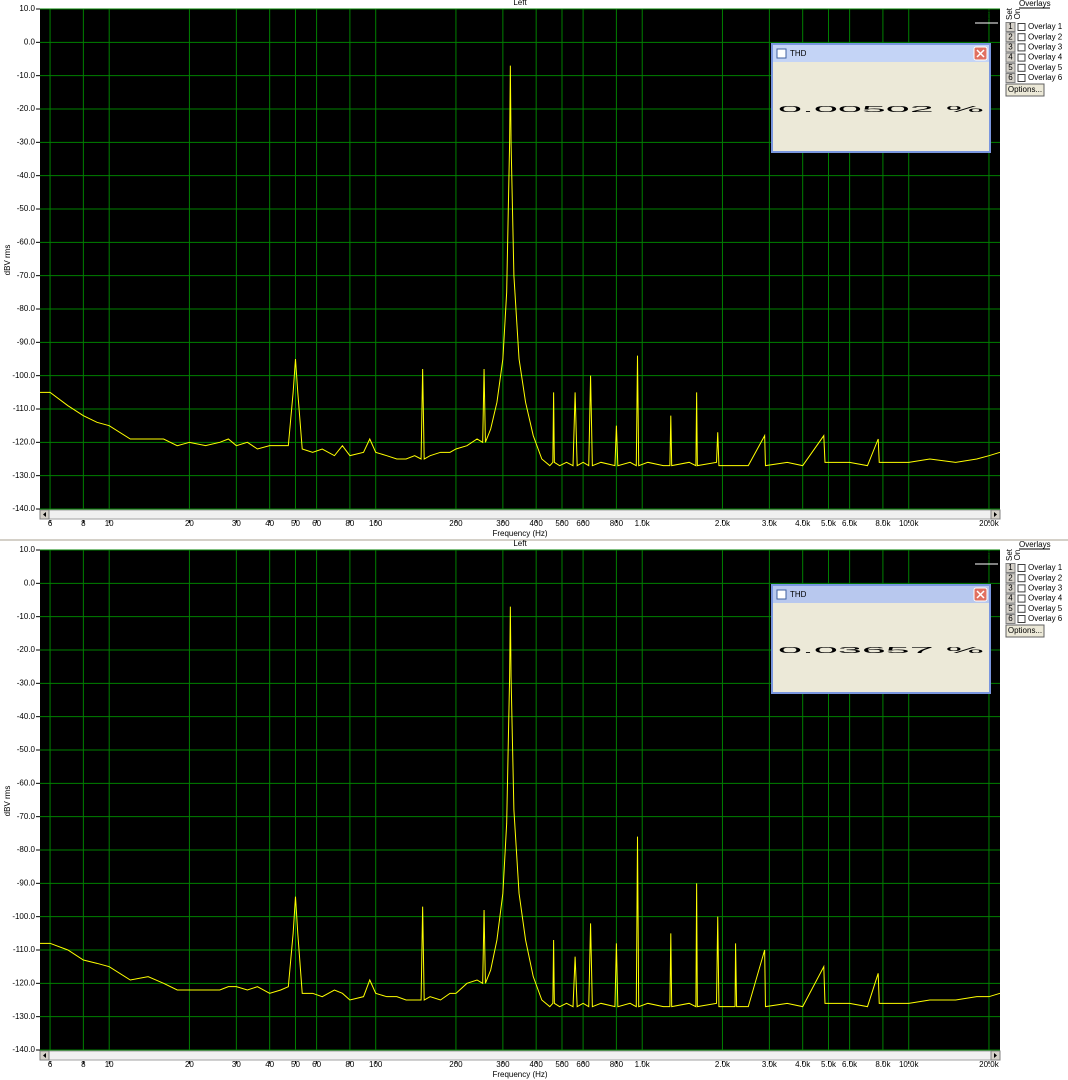  I want to click on overlay-name: Overlay 3, so click(1045, 47).